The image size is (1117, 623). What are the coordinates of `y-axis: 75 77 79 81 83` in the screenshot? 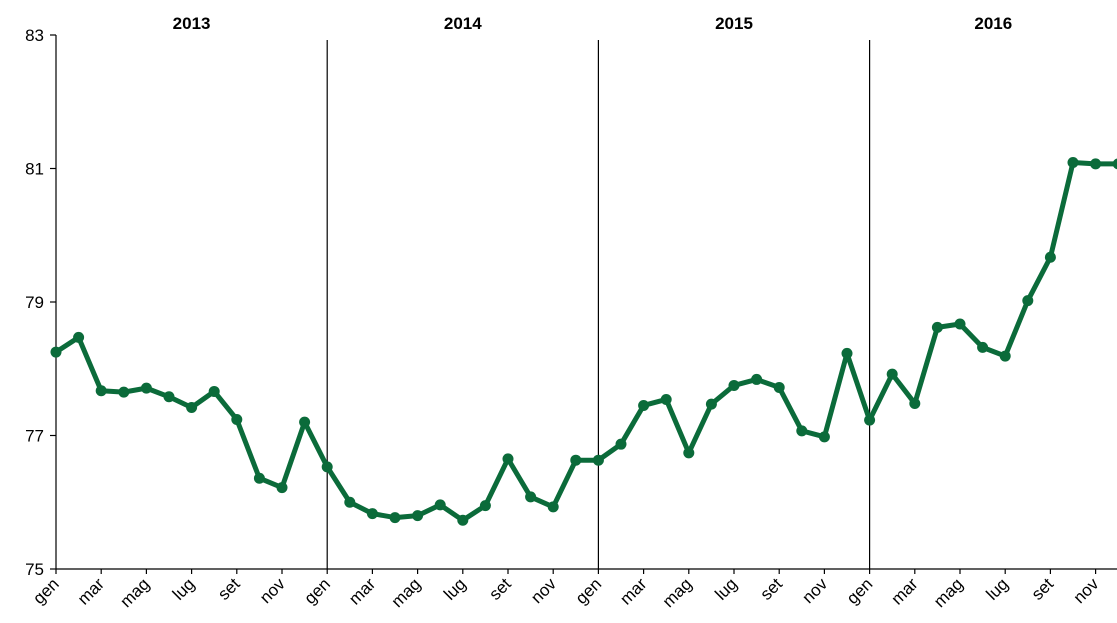 It's located at (41, 302).